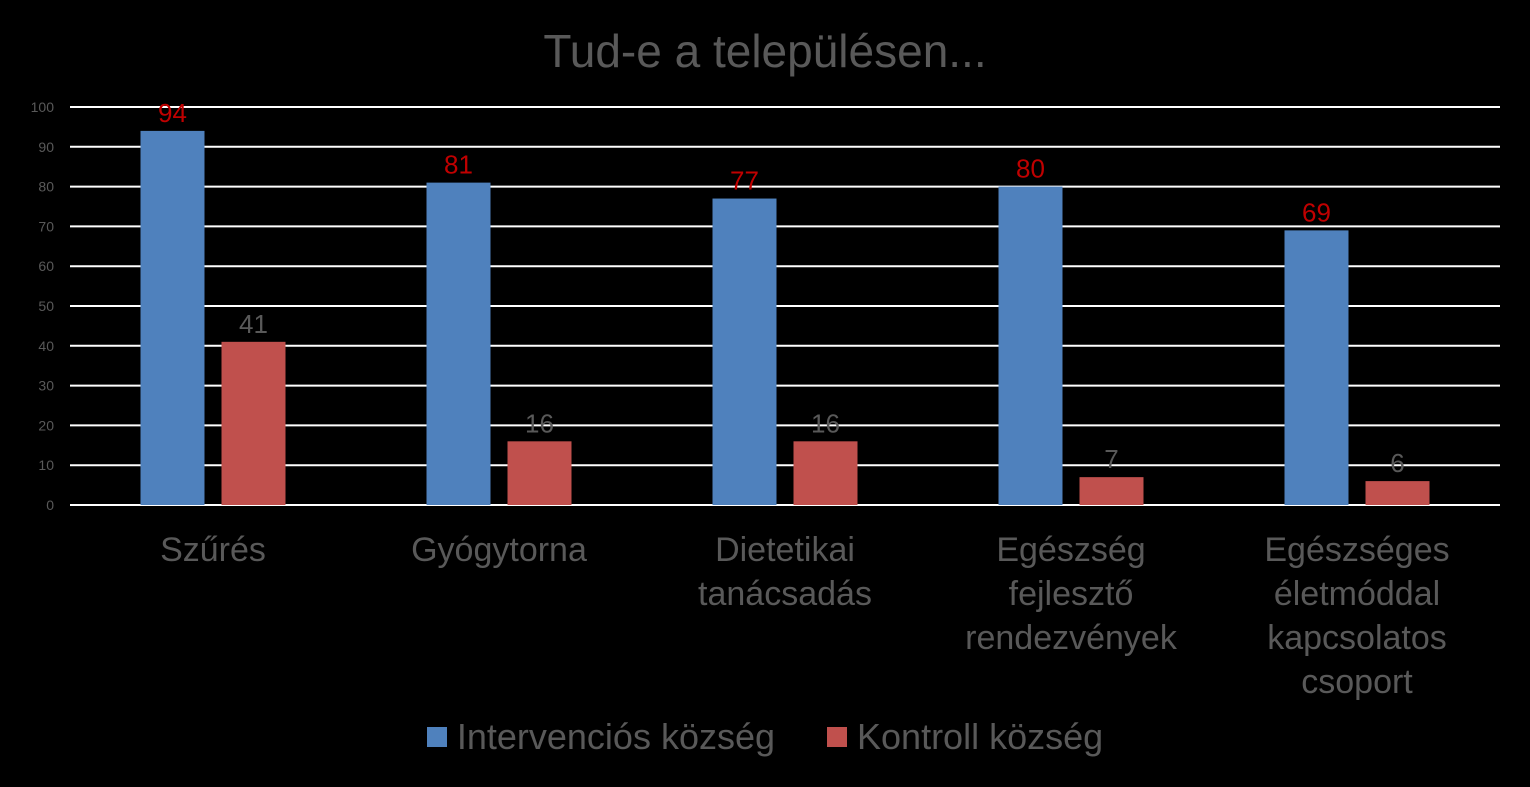 The image size is (1530, 787). I want to click on y-axis-ticks: 0 10 20 30 40 50 60 70 80 90 100, so click(43, 306).